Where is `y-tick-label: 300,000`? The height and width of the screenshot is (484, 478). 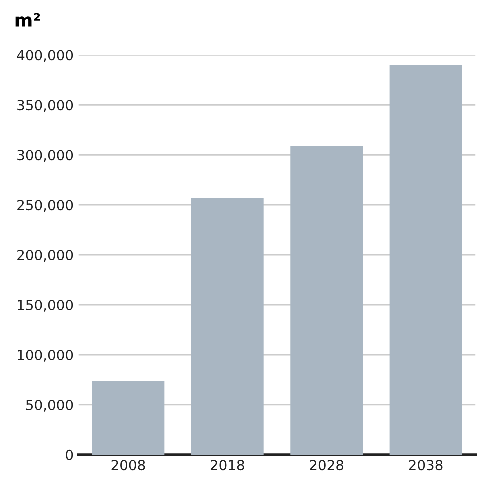
y-tick-label: 300,000 is located at coordinates (46, 156).